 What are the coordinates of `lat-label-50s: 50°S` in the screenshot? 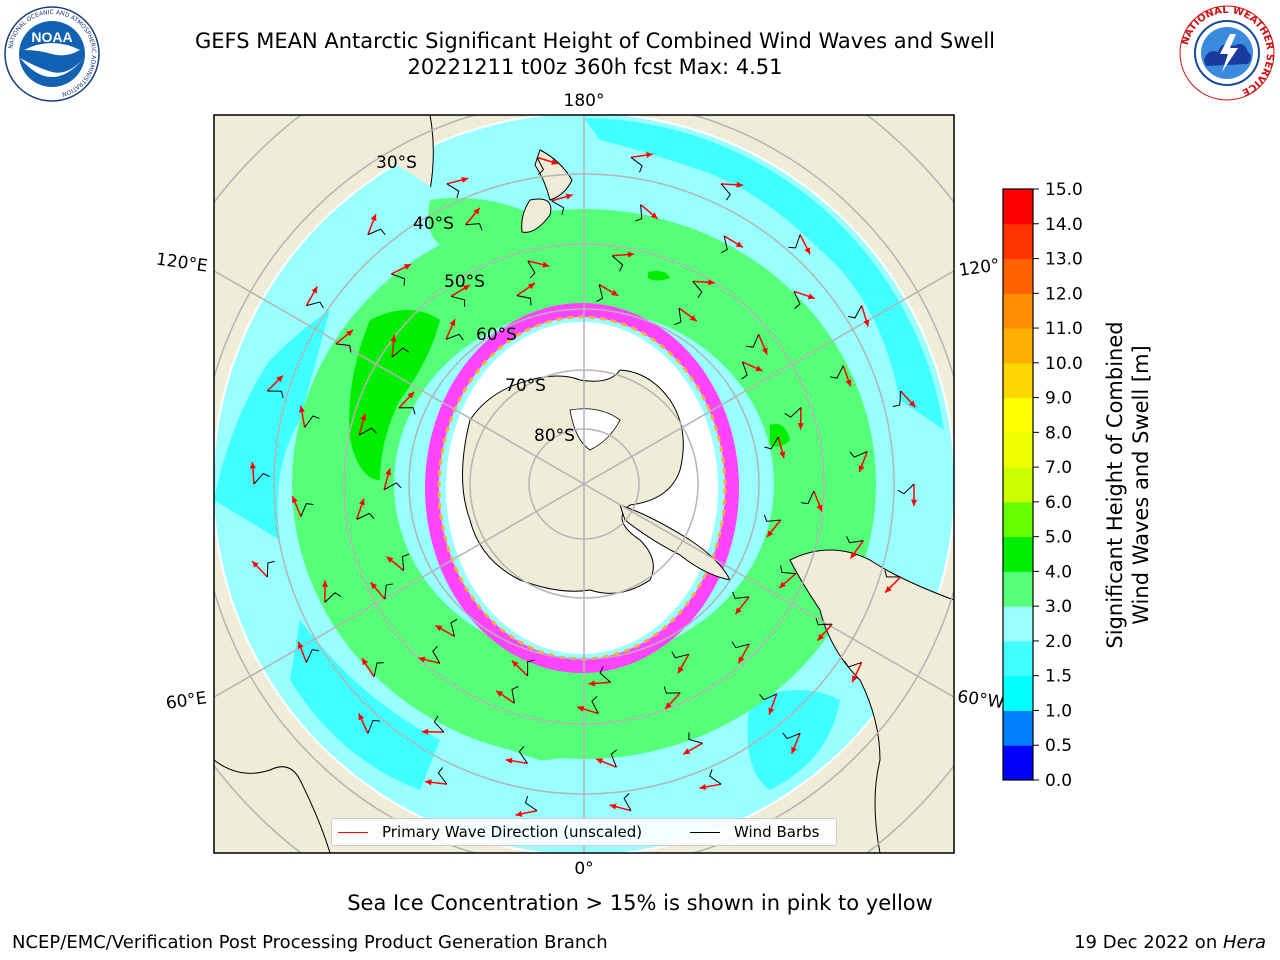 It's located at (464, 282).